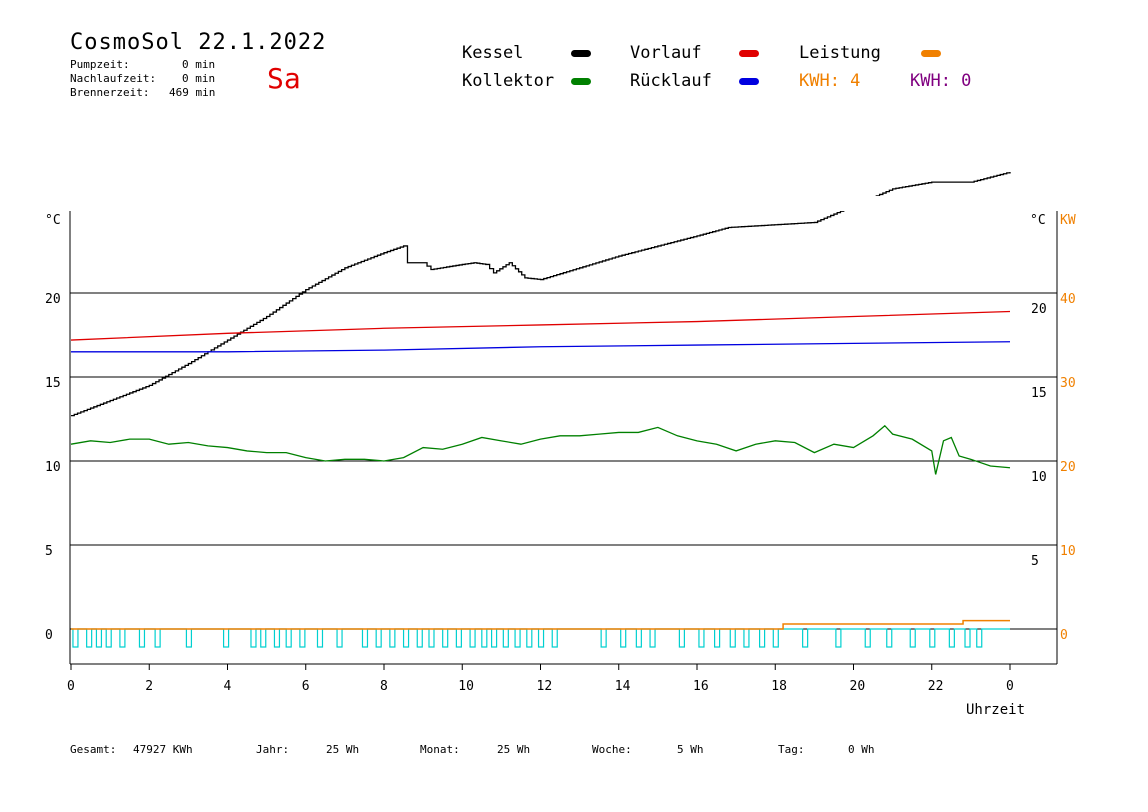 This screenshot has height=812, width=1148. I want to click on y-right-tick-label: 20, so click(1039, 309).